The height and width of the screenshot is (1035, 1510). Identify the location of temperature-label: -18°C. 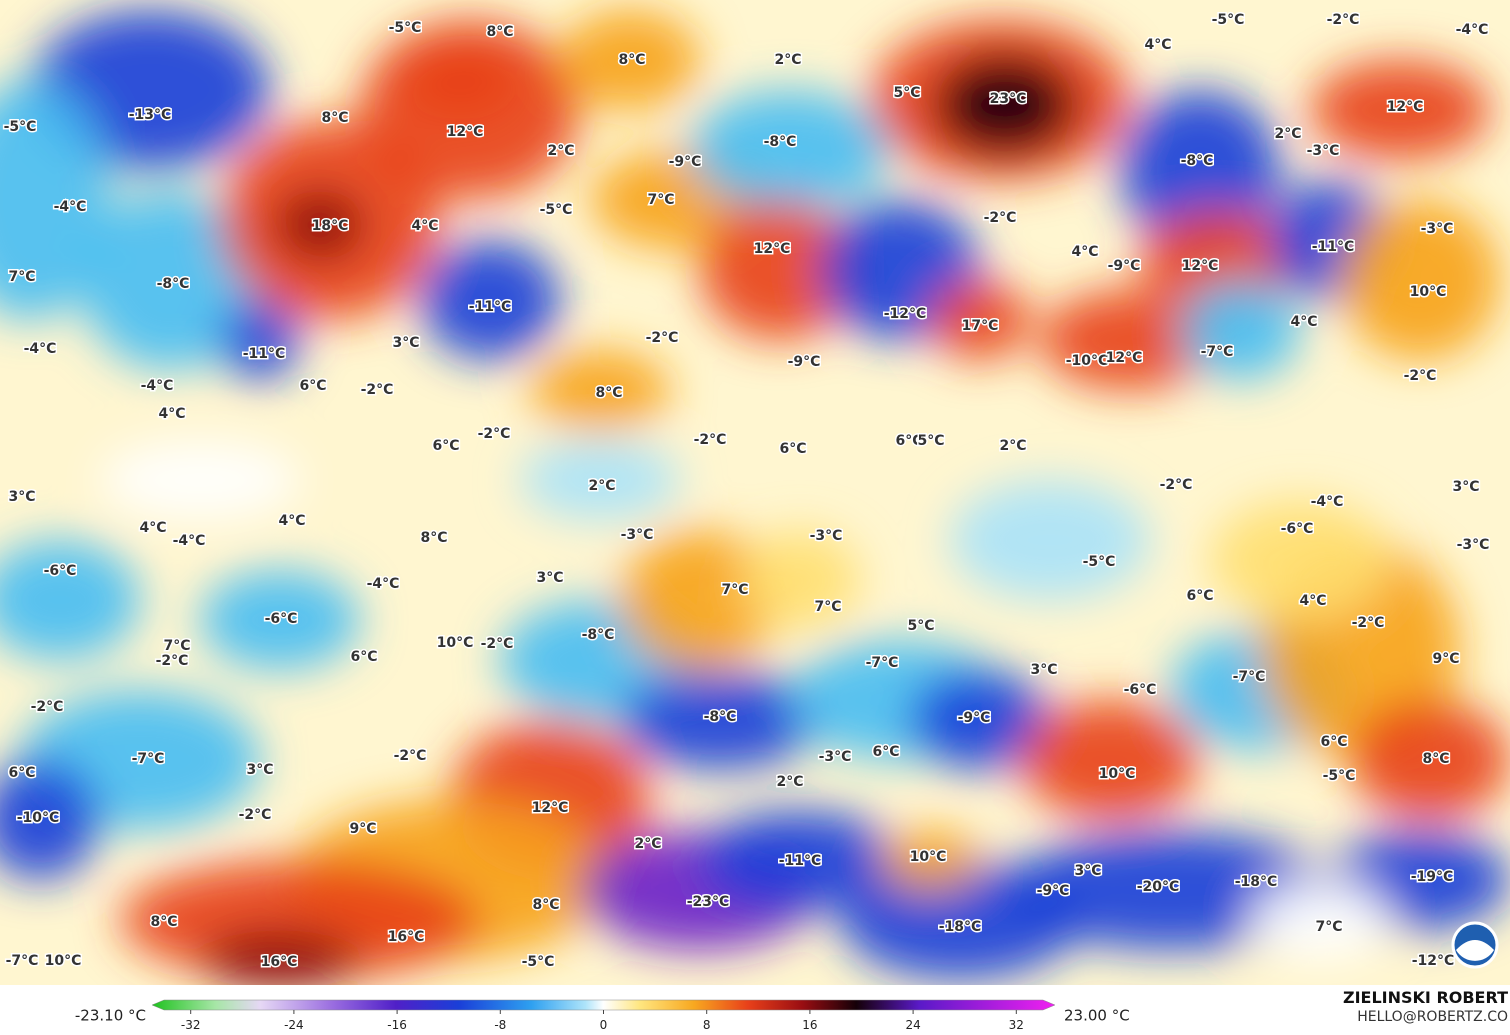
(1256, 882).